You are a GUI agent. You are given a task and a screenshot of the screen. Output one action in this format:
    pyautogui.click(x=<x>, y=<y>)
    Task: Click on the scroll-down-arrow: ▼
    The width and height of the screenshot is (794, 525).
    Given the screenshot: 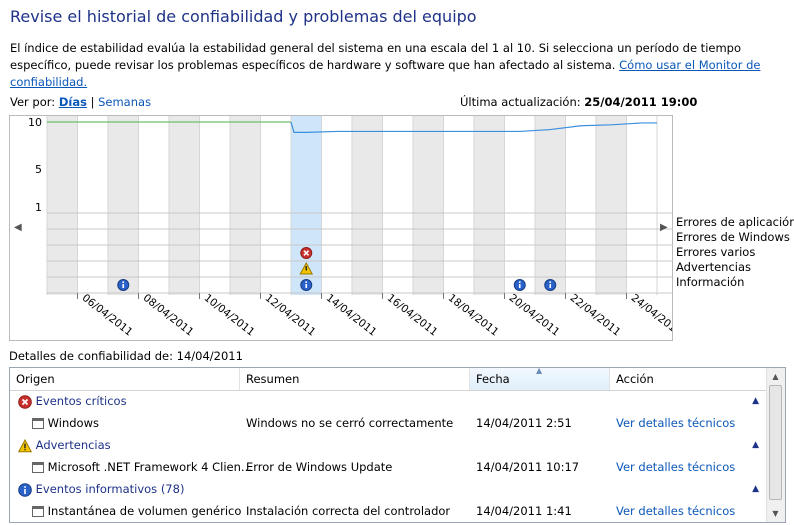 What is the action you would take?
    pyautogui.click(x=775, y=513)
    